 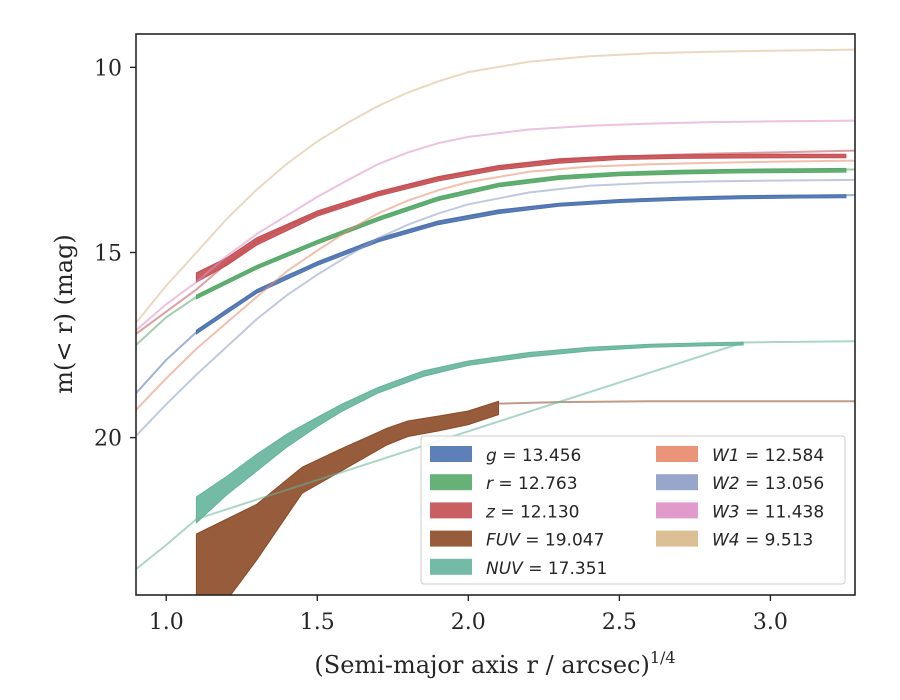 What do you see at coordinates (108, 68) in the screenshot?
I see `y-tick-label: 10` at bounding box center [108, 68].